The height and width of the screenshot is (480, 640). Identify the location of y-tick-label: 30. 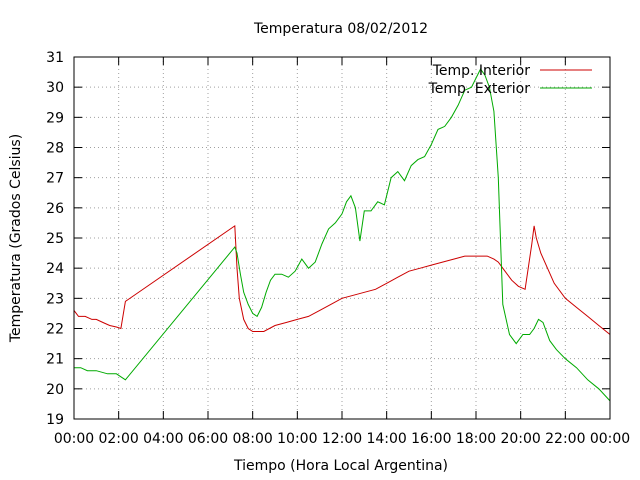
(55, 88).